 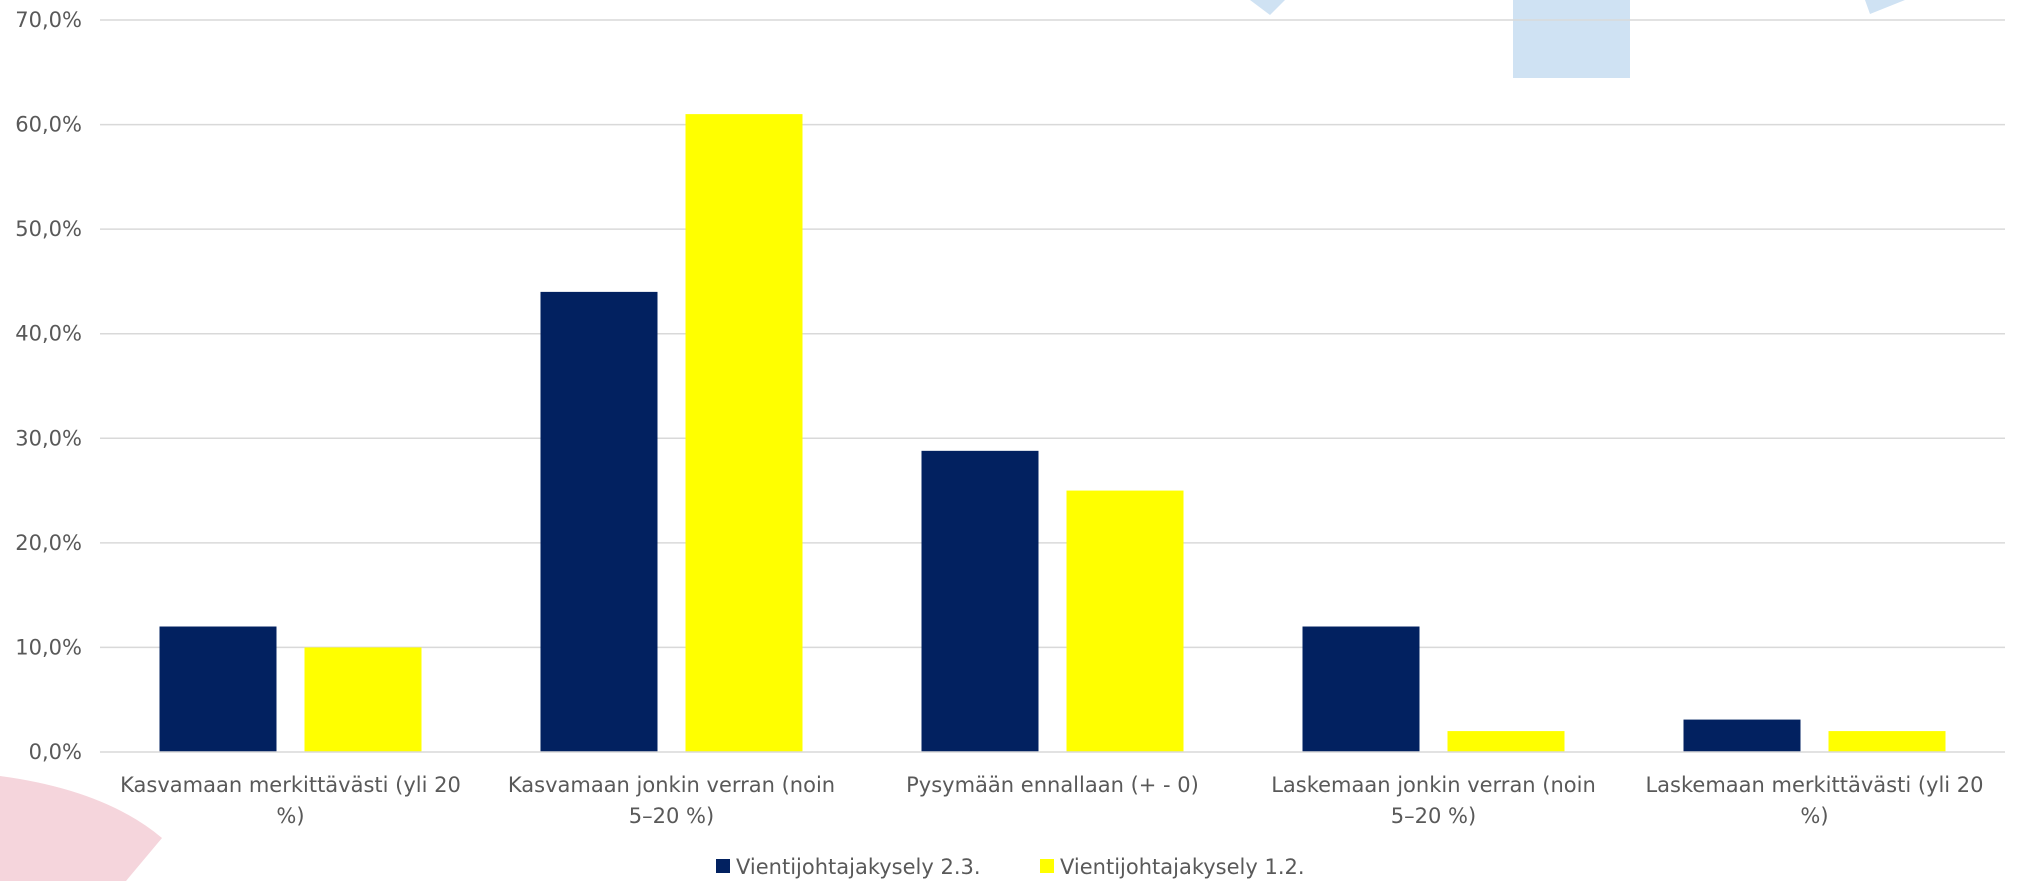 What do you see at coordinates (81, 828) in the screenshot?
I see `decor-pink-shape` at bounding box center [81, 828].